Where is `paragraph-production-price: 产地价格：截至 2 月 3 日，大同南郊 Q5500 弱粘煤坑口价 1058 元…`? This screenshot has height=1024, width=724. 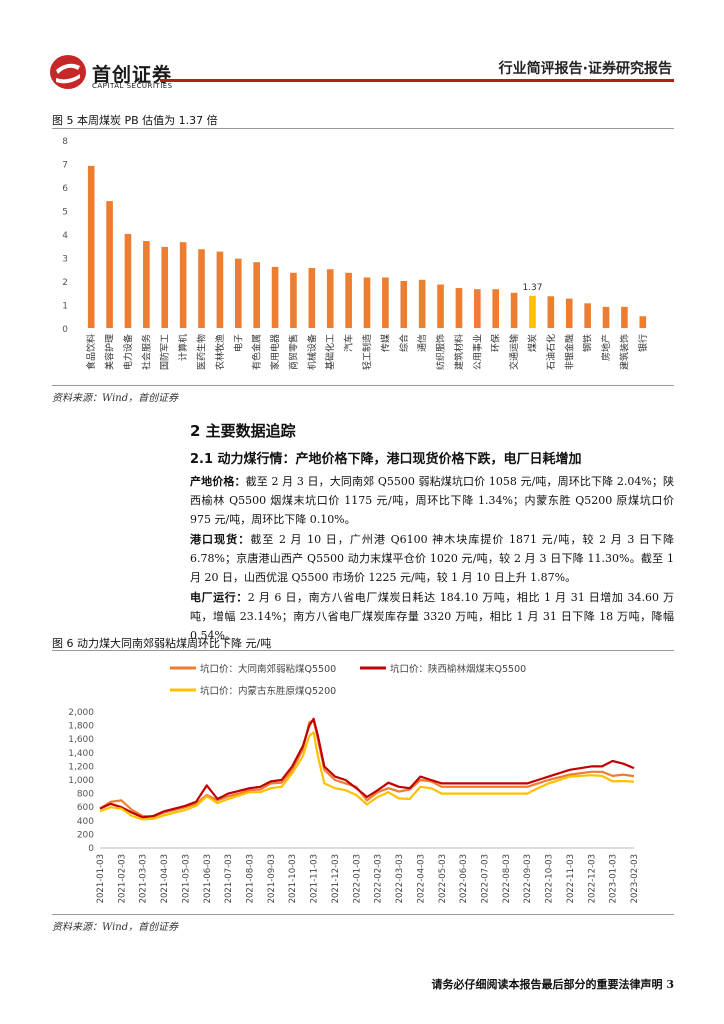 paragraph-production-price: 产地价格：截至 2 月 3 日，大同南郊 Q5500 弱粘煤坑口价 1058 元… is located at coordinates (432, 500).